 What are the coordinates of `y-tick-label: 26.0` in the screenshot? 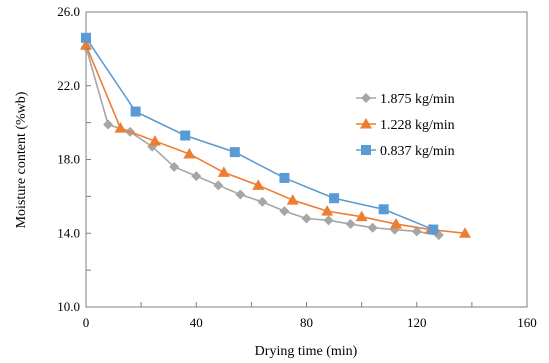 It's located at (68, 11).